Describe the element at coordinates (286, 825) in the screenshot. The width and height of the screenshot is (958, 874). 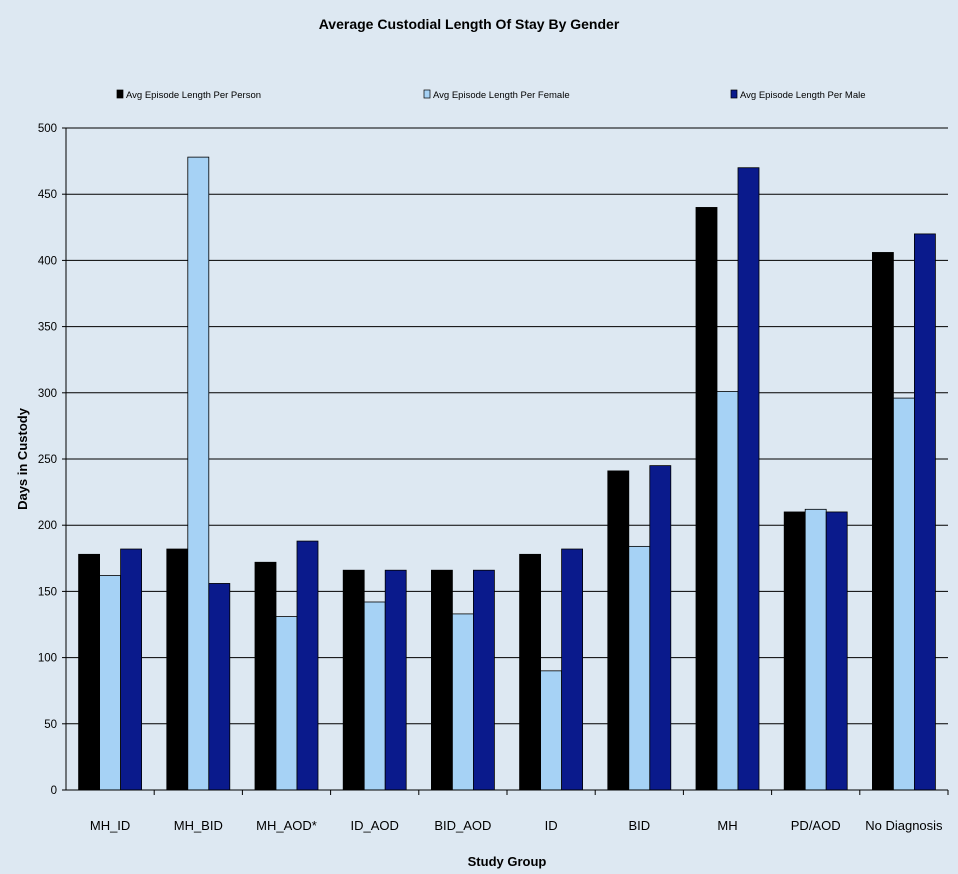
I see `x-tick-label: MH_AOD*` at that location.